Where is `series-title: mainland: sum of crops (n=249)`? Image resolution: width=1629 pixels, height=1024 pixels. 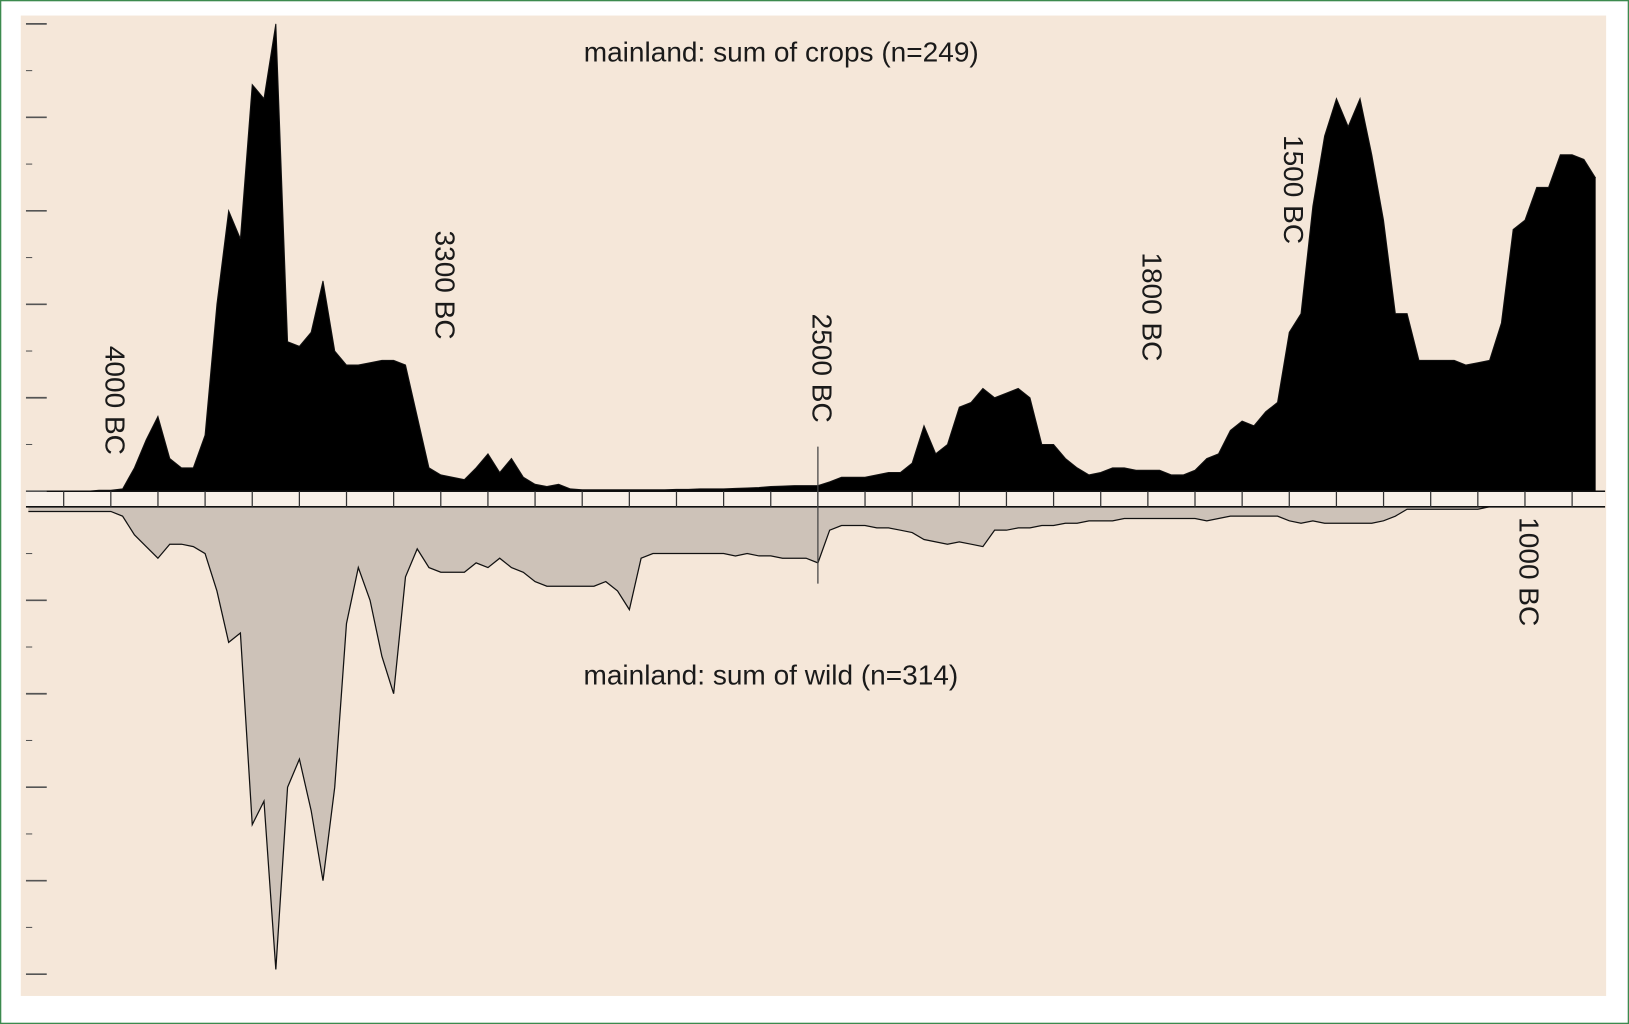
series-title: mainland: sum of crops (n=249) is located at coordinates (781, 51).